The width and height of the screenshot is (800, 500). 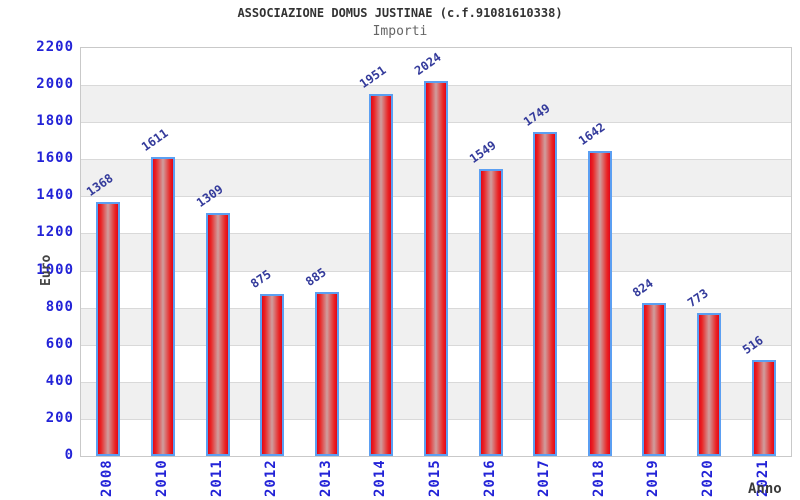 I want to click on grid-band, so click(x=436, y=67).